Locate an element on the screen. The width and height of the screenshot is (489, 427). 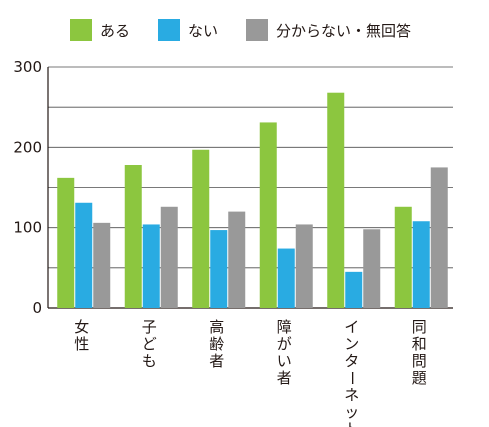
legend: ある ない 分からない・無回答 is located at coordinates (254, 30).